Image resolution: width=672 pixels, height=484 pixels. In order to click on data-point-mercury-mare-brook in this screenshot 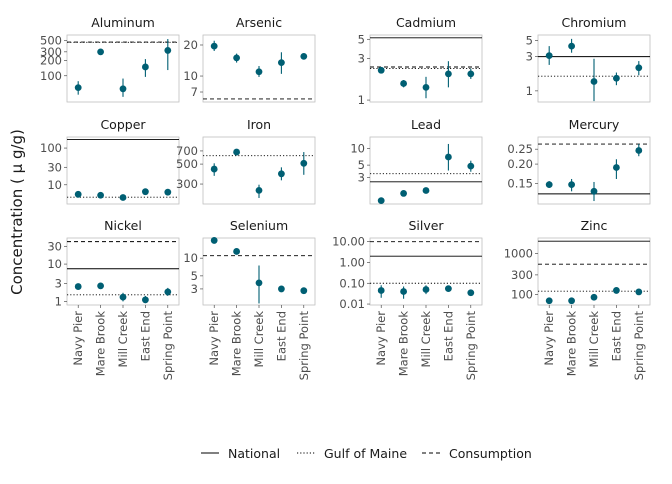, I will do `click(571, 185)`.